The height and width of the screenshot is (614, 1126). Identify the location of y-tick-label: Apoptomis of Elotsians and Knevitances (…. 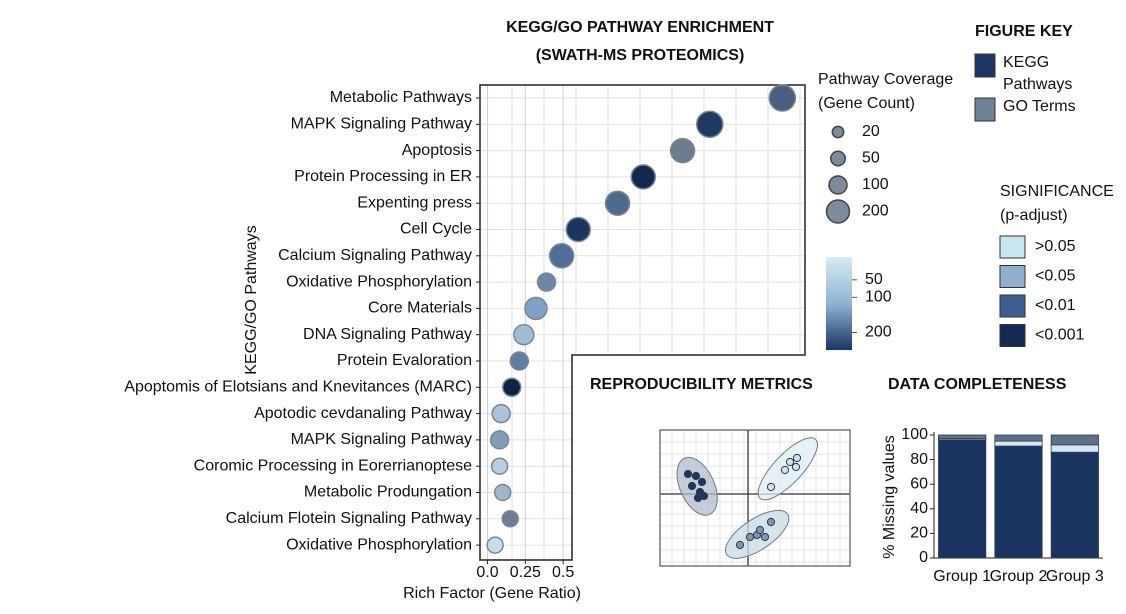
(298, 387).